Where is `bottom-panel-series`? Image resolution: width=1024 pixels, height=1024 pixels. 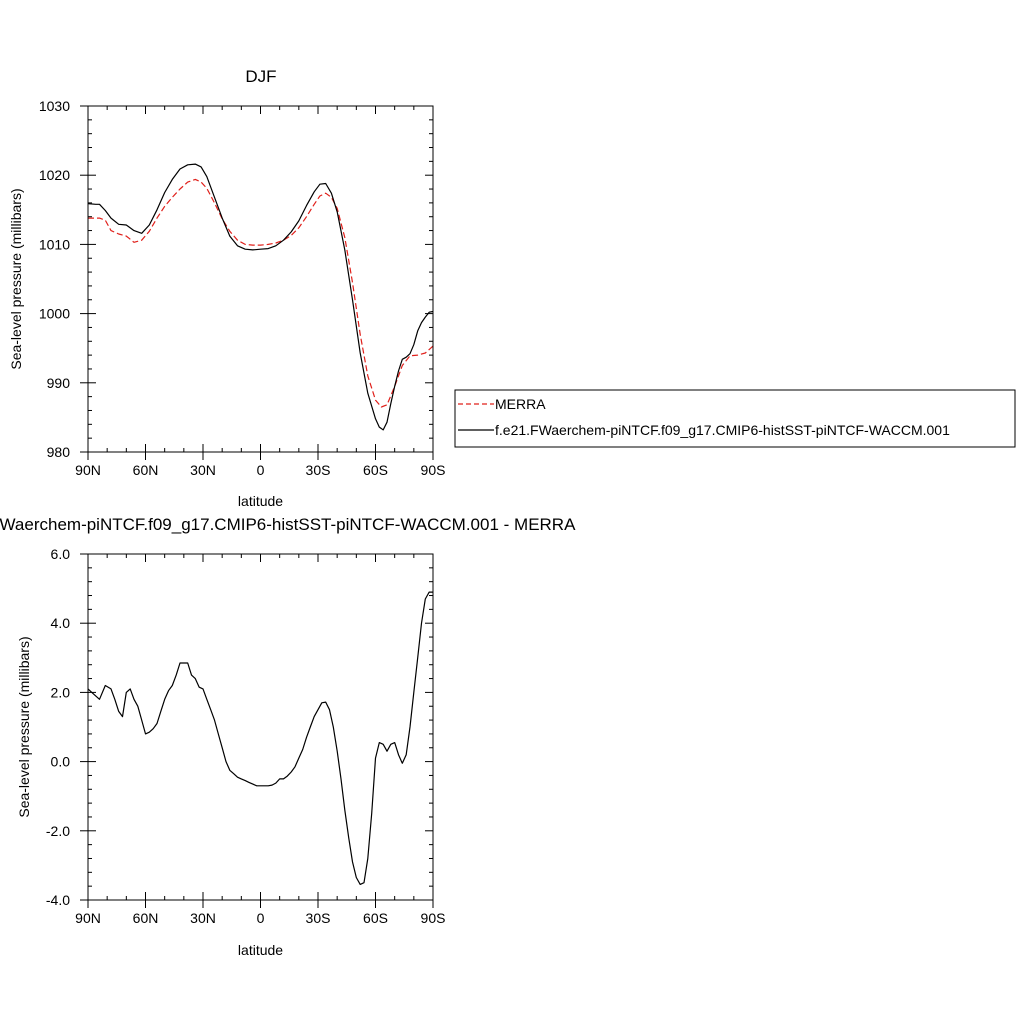 bottom-panel-series is located at coordinates (260, 738).